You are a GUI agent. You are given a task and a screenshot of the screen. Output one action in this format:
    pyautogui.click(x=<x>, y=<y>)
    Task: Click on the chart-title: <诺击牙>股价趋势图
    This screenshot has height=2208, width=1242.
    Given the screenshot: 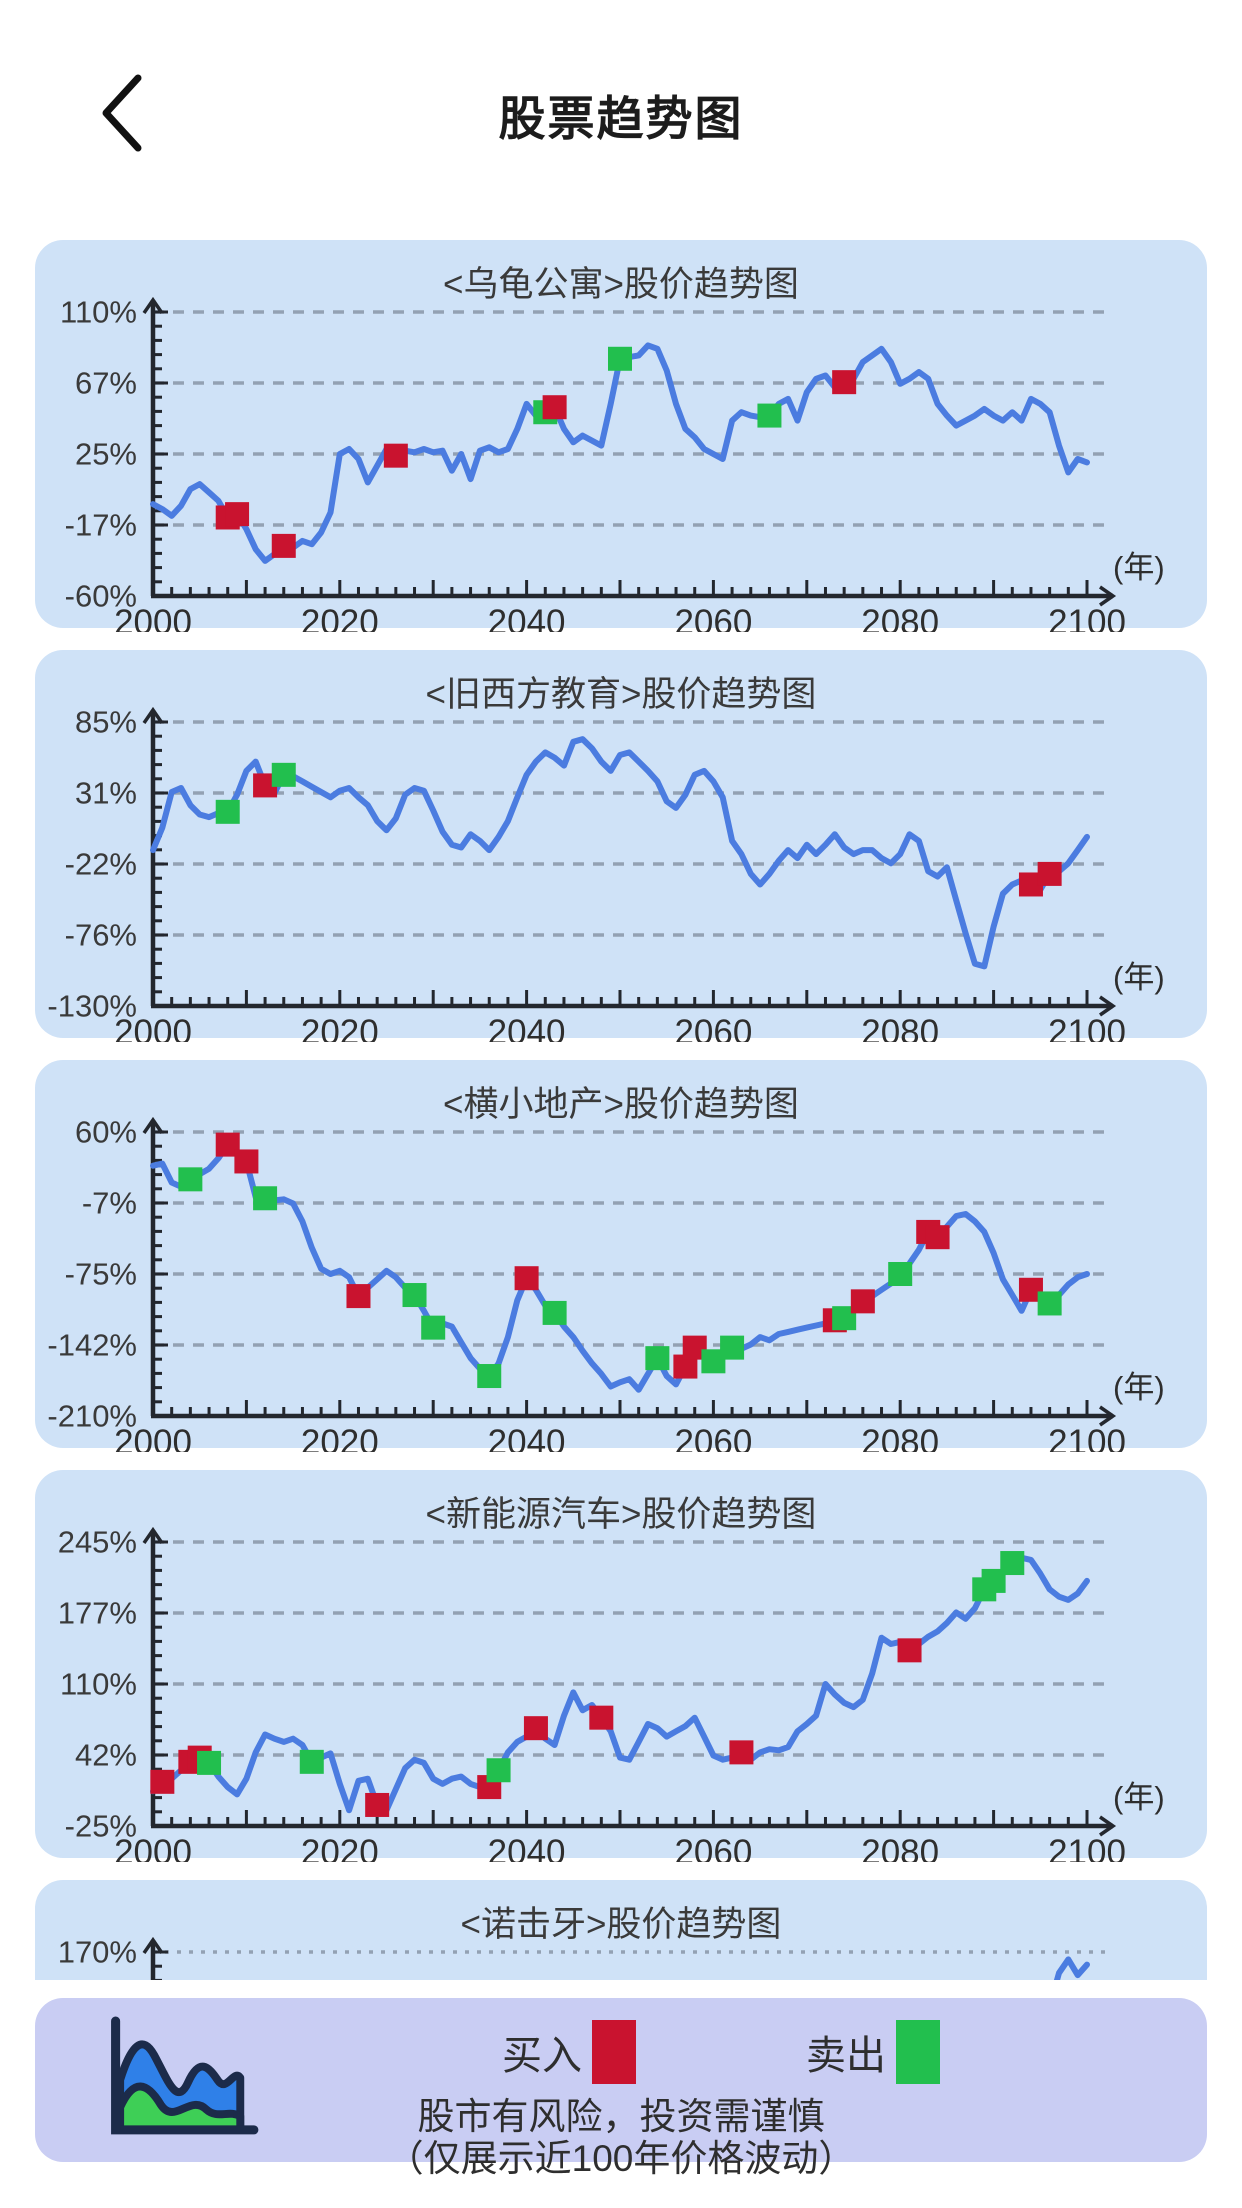 What is the action you would take?
    pyautogui.click(x=621, y=1924)
    